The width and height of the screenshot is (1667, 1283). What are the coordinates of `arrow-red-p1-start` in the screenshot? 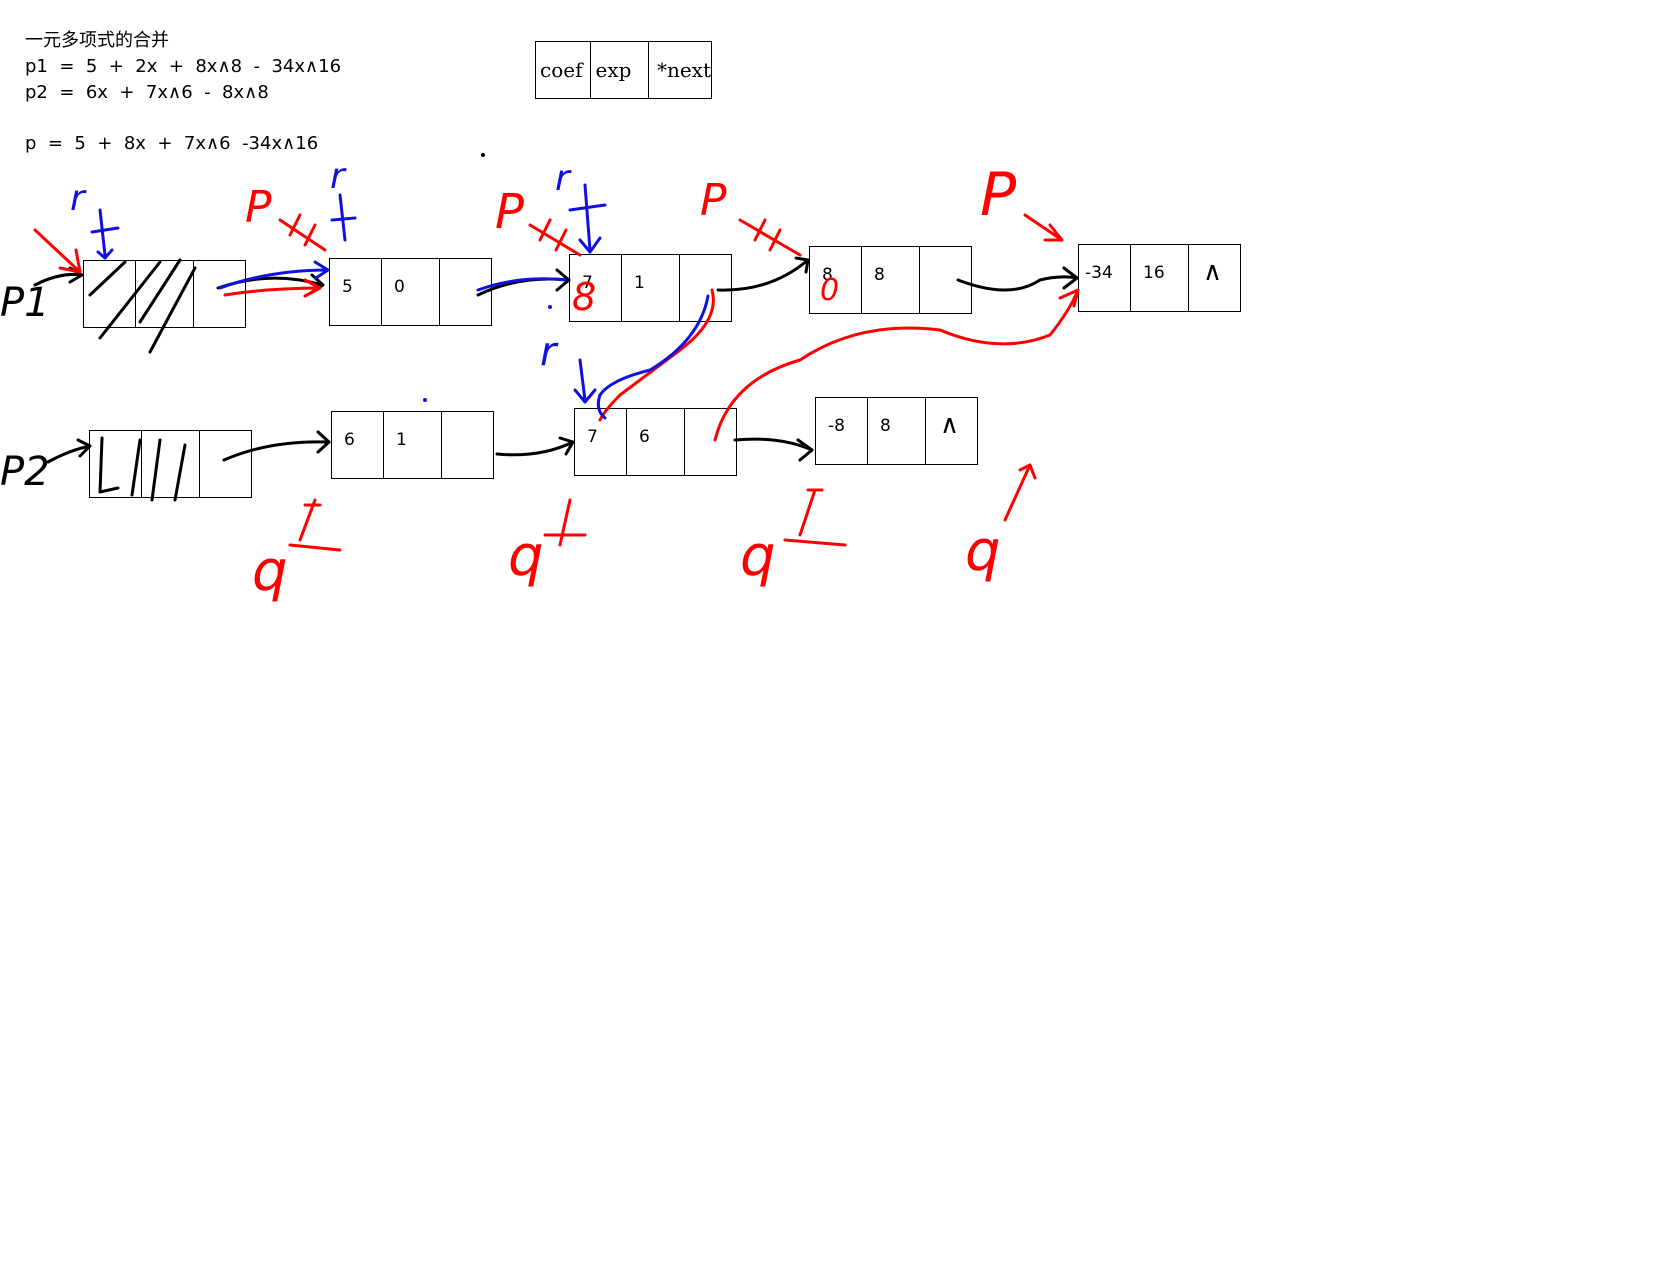 It's located at (57, 251).